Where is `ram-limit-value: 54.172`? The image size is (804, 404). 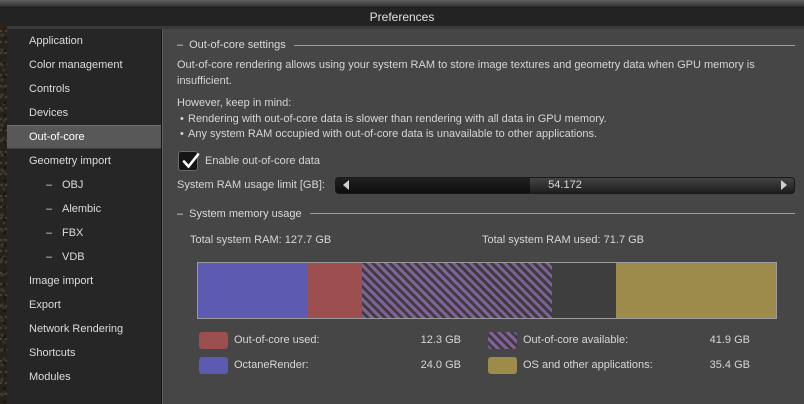 ram-limit-value: 54.172 is located at coordinates (565, 185).